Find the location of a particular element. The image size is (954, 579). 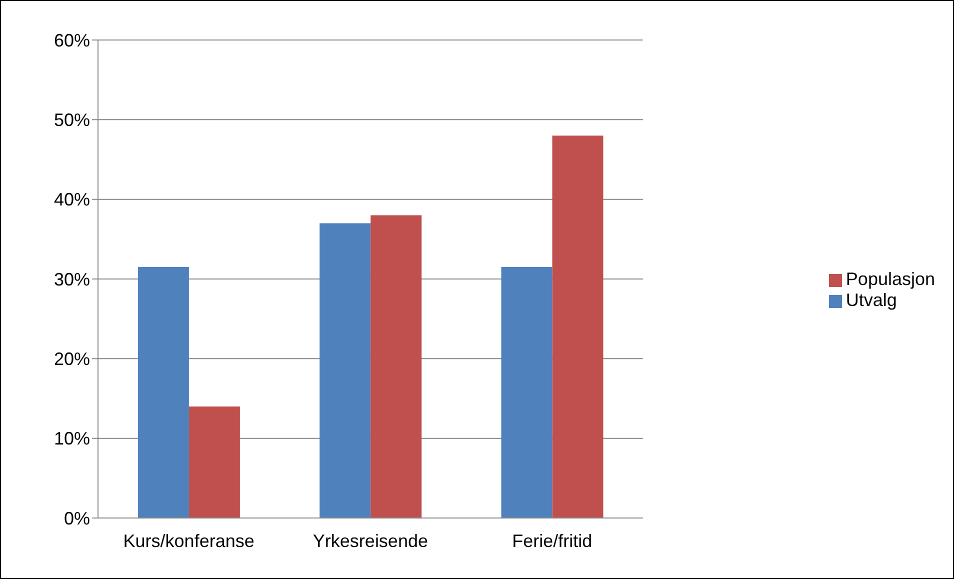

legend-label: Populasjon is located at coordinates (890, 278).